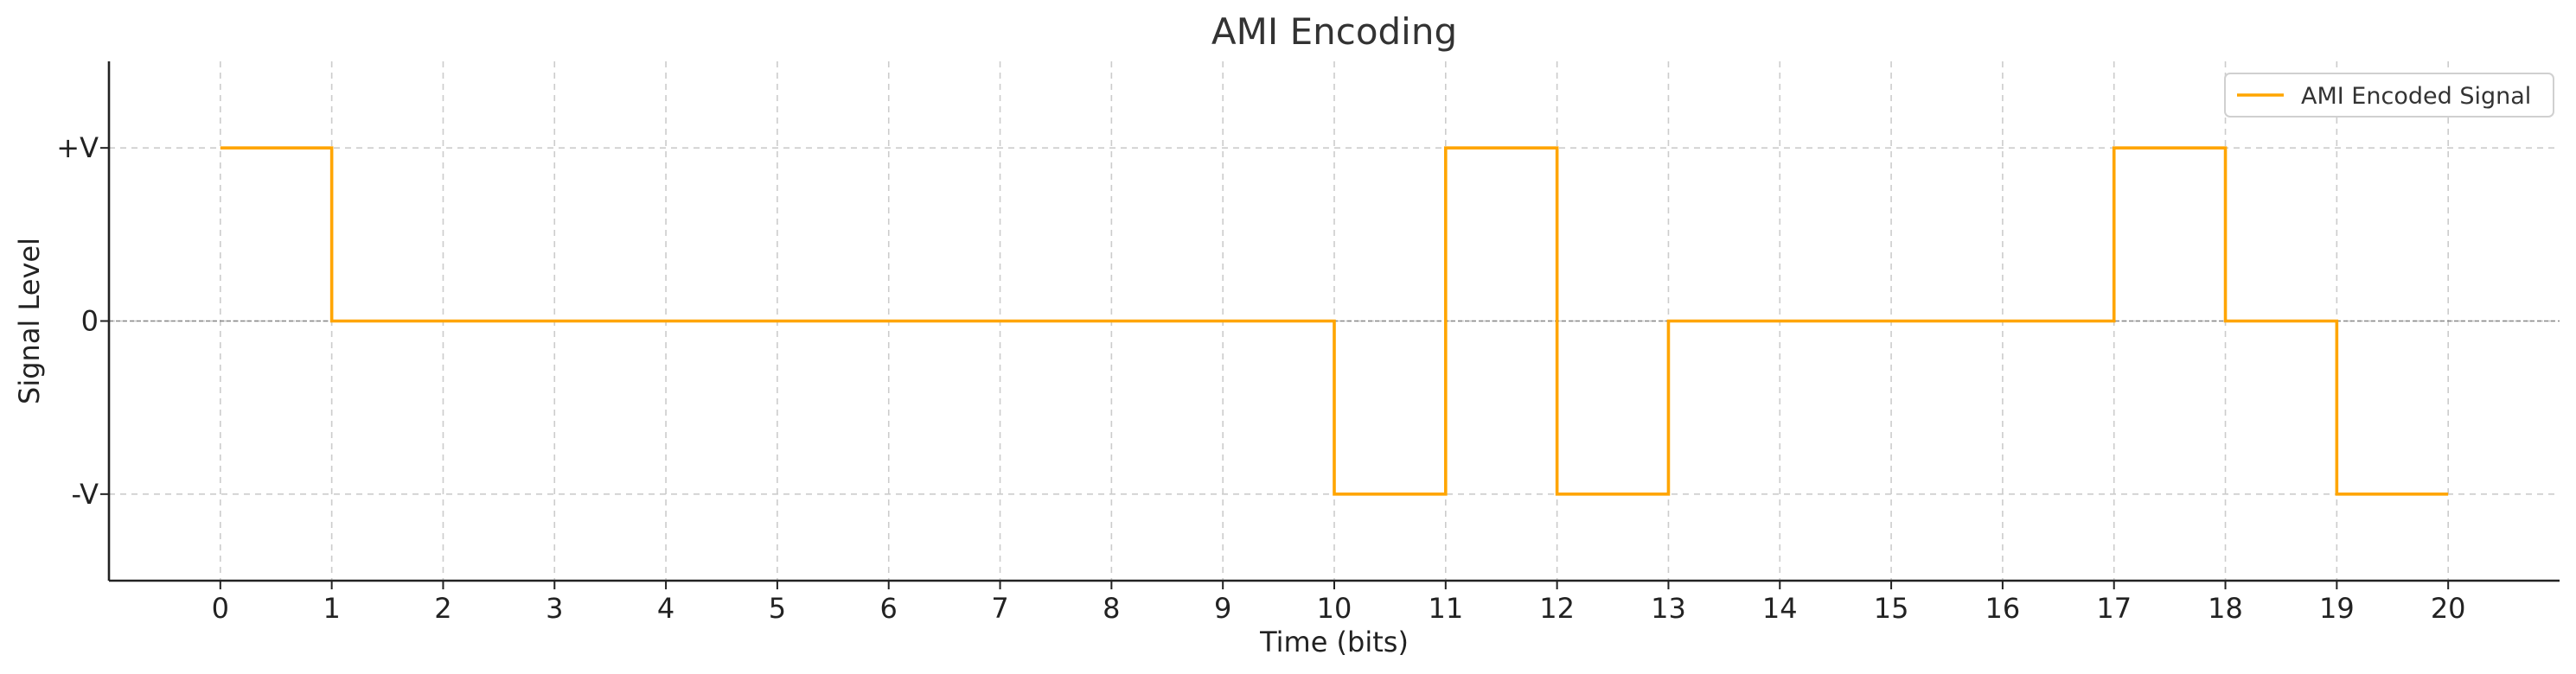  Describe the element at coordinates (2449, 608) in the screenshot. I see `x-tick-label: 20` at that location.